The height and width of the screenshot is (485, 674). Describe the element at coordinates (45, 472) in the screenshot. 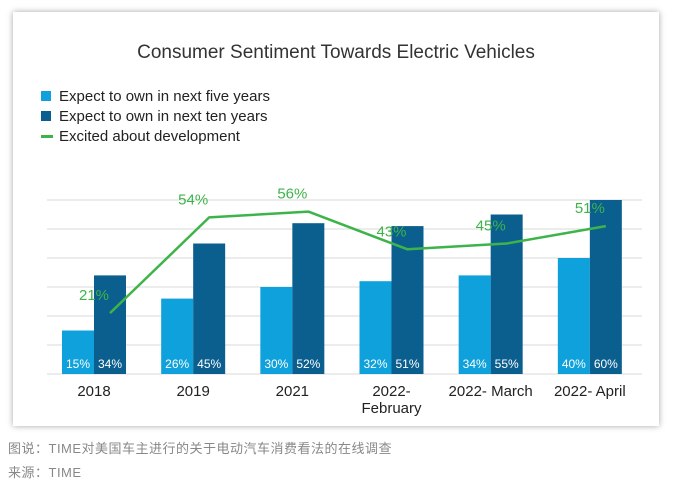

I see `caption-source: 来源：TIME` at that location.